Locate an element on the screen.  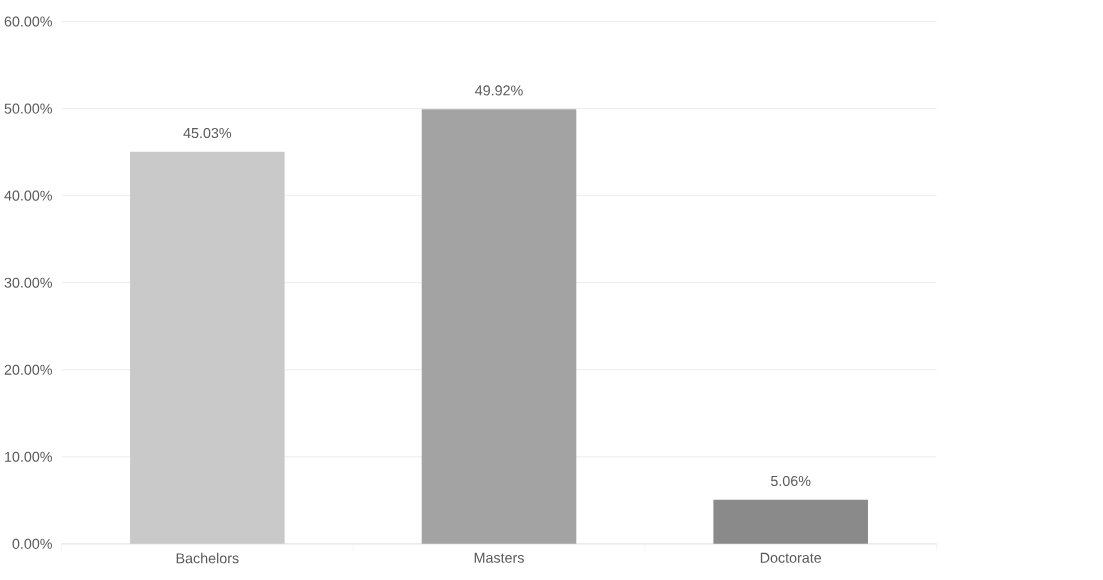
y-tick-label: 50.00% is located at coordinates (28, 108).